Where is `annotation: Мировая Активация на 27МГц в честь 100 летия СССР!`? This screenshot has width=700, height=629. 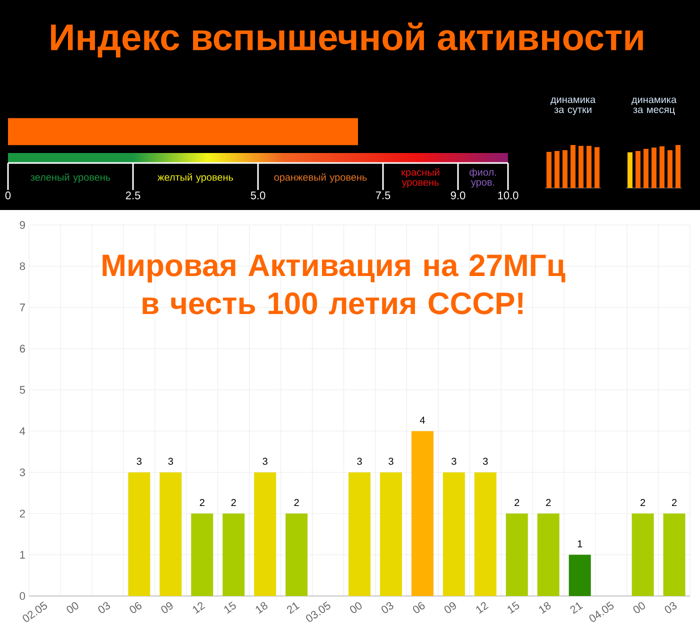 annotation: Мировая Активация на 27МГц в честь 100 летия СССР! is located at coordinates (334, 284).